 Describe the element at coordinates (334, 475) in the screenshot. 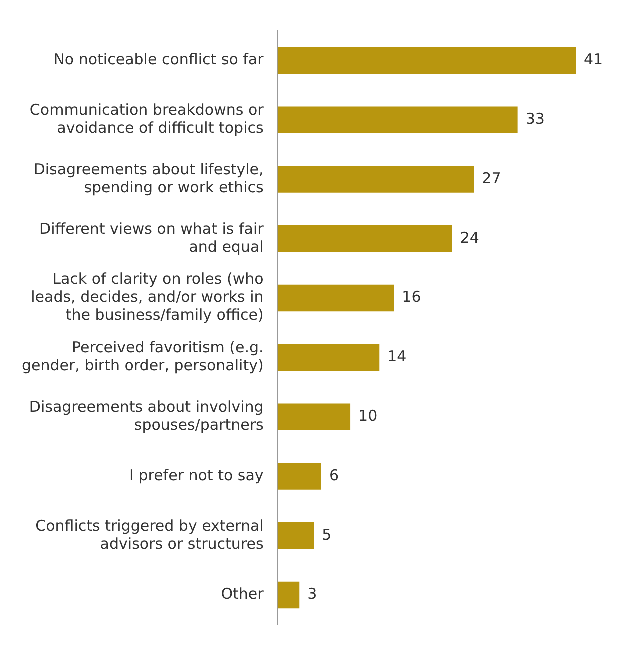

I see `data-label: 6` at that location.